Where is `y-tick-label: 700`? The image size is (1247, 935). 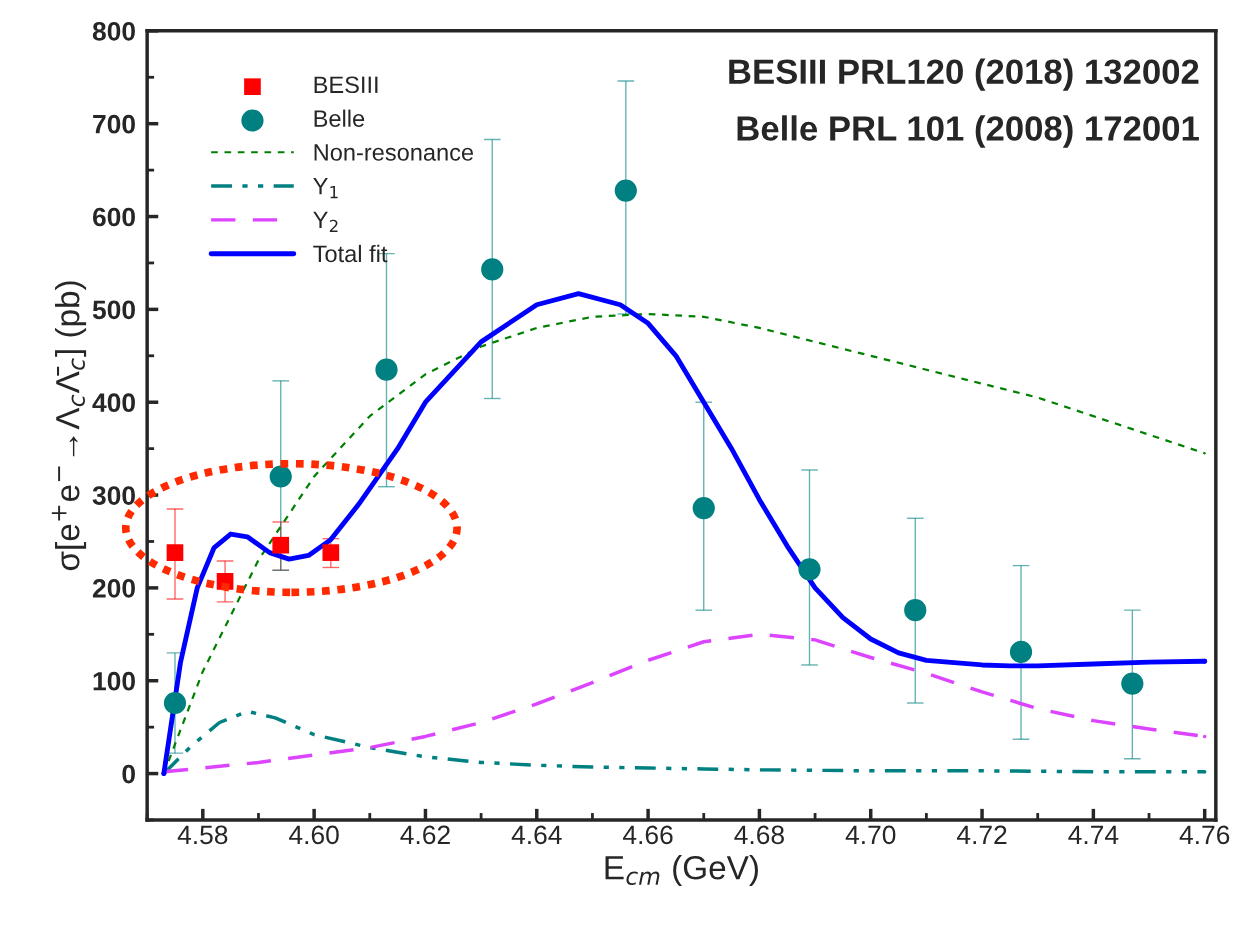 y-tick-label: 700 is located at coordinates (114, 124).